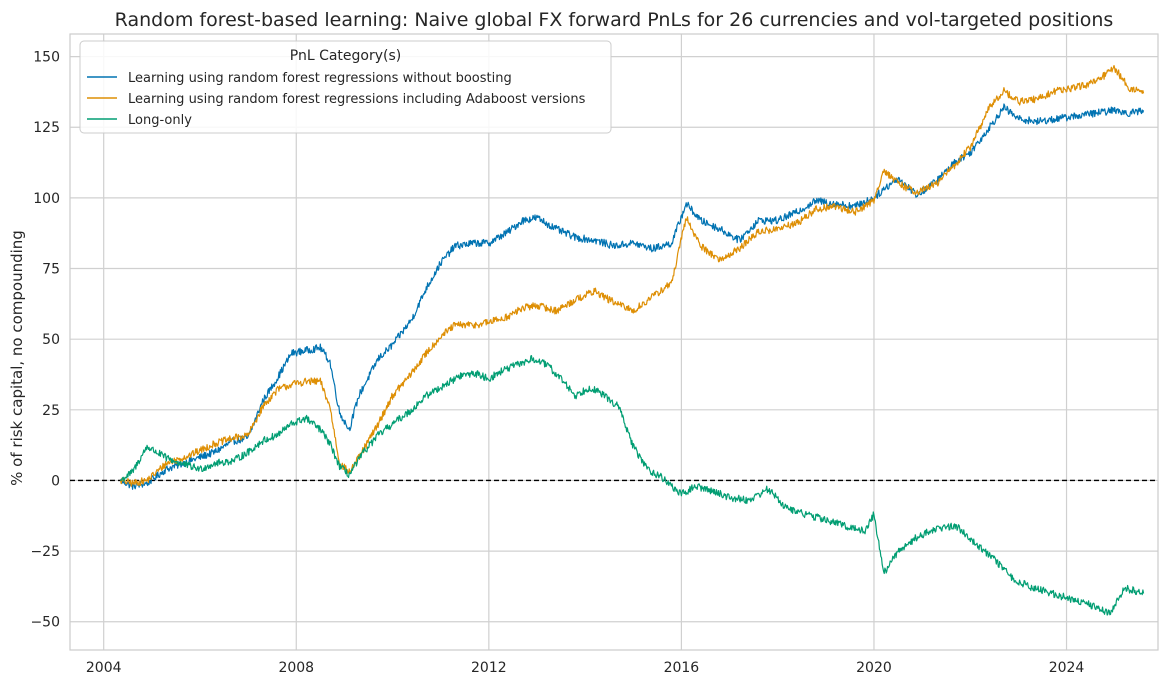 The height and width of the screenshot is (688, 1166). I want to click on legend-title: PnL Category(s), so click(346, 56).